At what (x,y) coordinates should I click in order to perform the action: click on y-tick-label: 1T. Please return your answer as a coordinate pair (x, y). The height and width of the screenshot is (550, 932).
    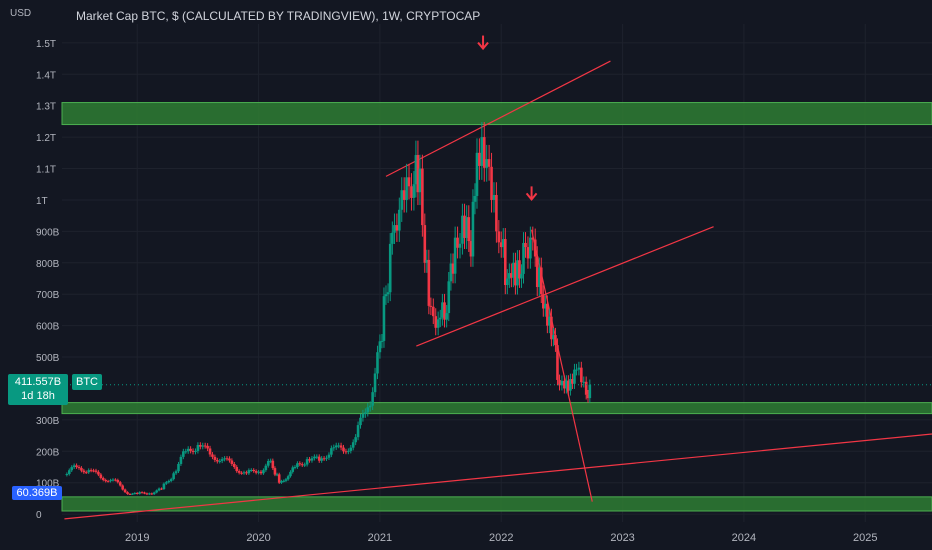
    Looking at the image, I should click on (42, 201).